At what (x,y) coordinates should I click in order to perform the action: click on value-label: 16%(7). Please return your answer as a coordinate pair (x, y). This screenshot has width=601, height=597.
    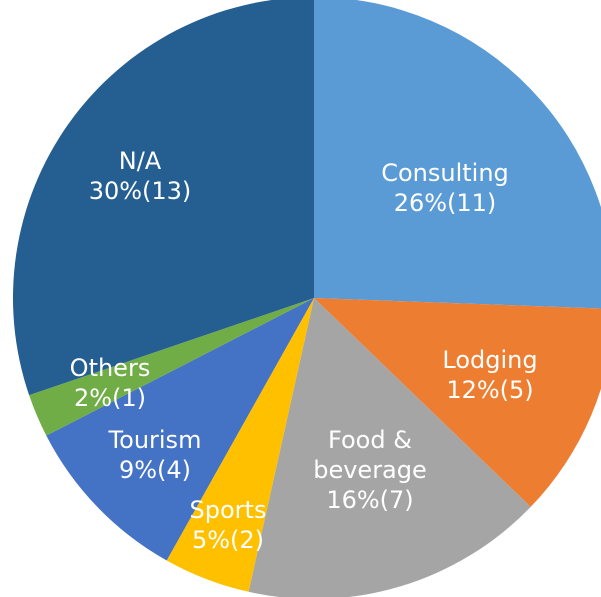
    Looking at the image, I should click on (370, 500).